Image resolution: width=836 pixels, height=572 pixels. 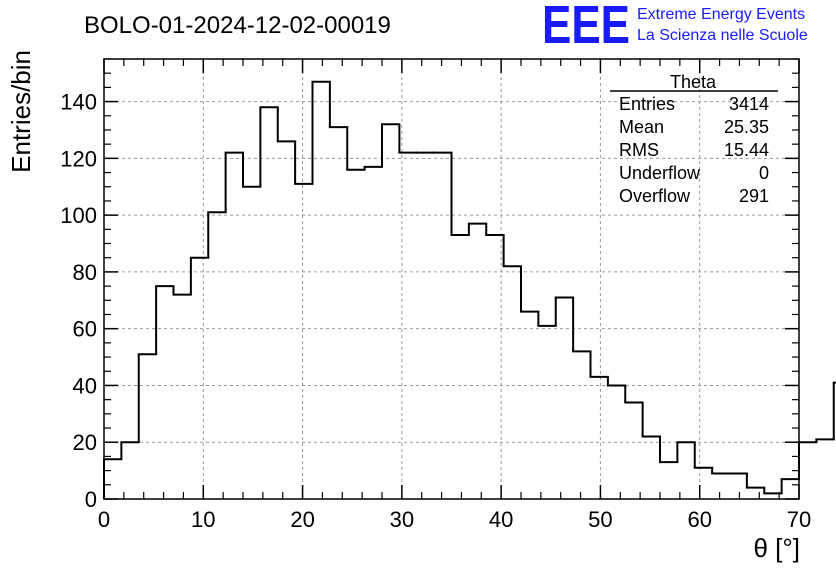 What do you see at coordinates (799, 519) in the screenshot?
I see `x-tick-label: 70` at bounding box center [799, 519].